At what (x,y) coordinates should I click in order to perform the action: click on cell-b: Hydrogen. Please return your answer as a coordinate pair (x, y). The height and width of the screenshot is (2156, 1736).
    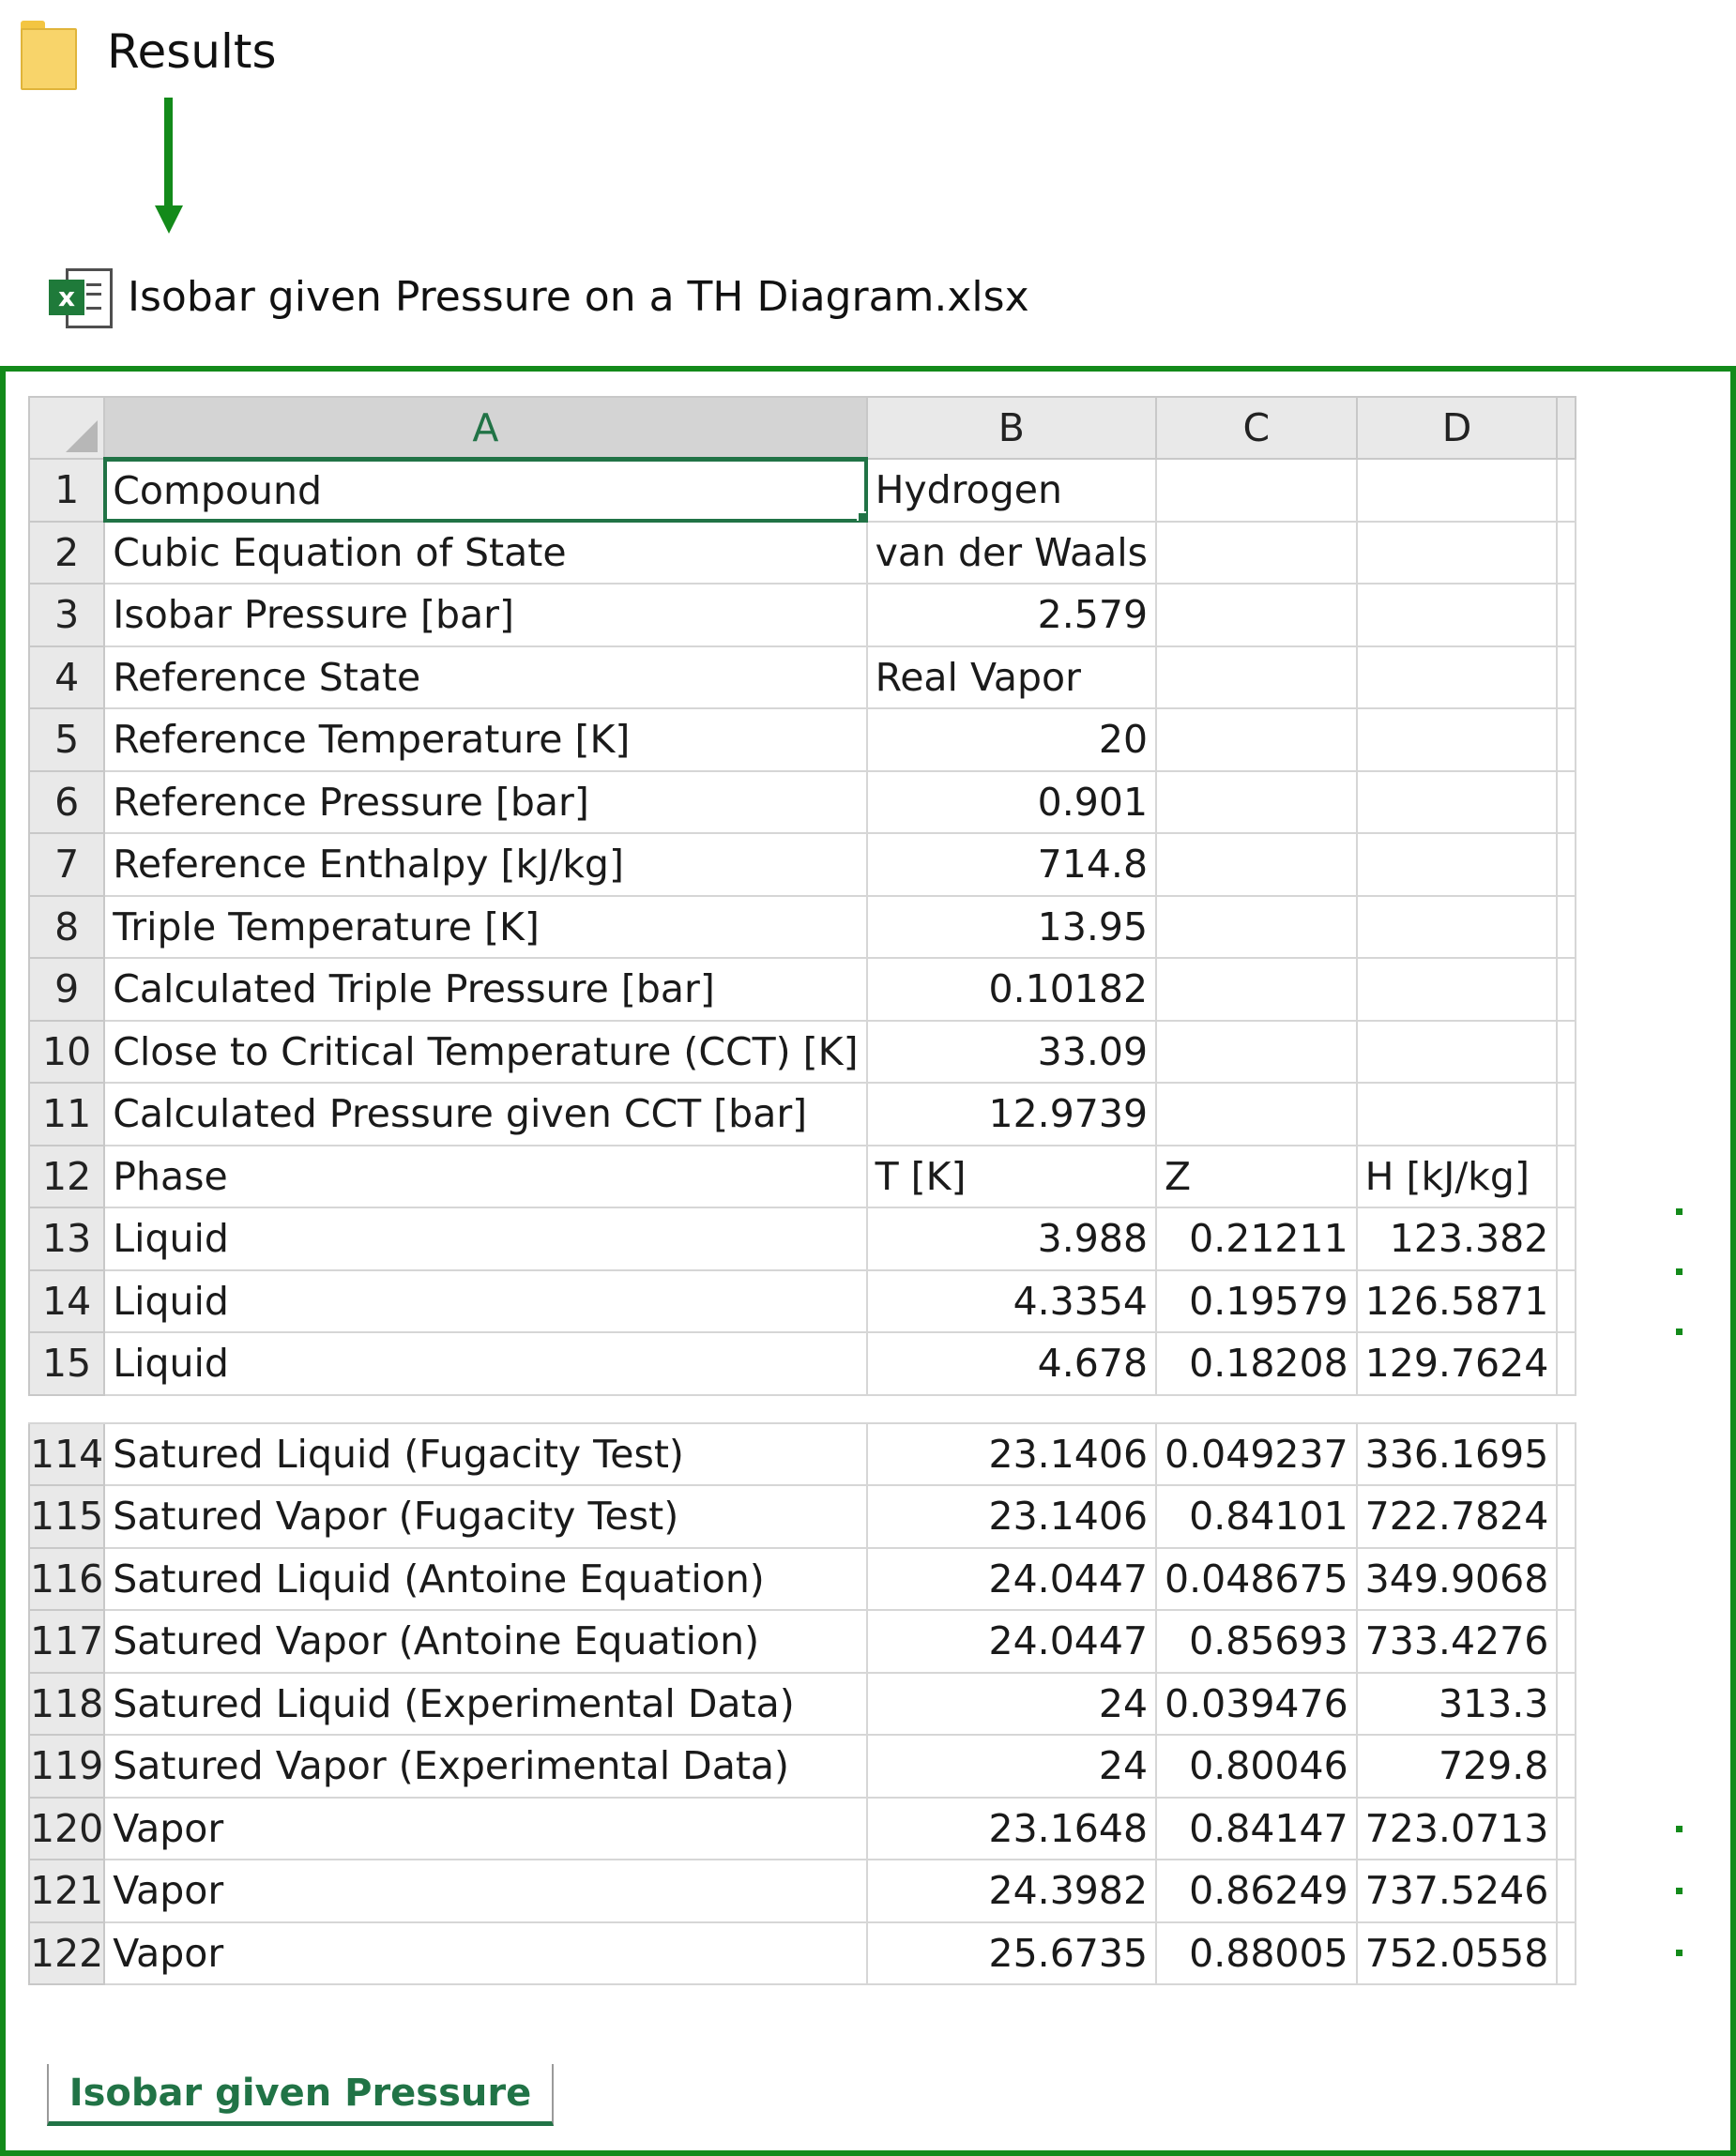
    Looking at the image, I should click on (1011, 490).